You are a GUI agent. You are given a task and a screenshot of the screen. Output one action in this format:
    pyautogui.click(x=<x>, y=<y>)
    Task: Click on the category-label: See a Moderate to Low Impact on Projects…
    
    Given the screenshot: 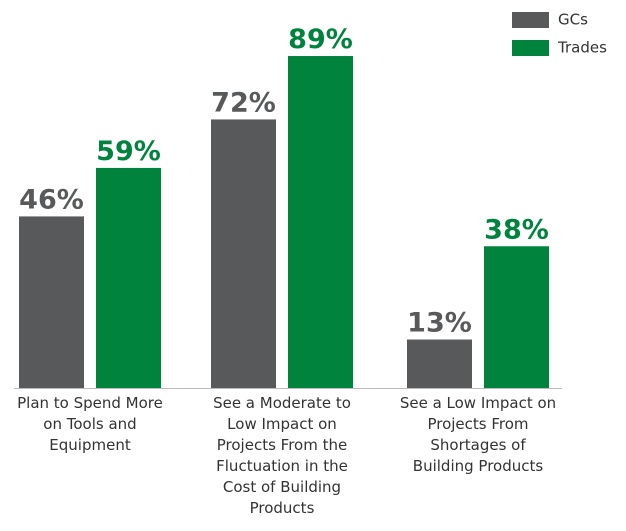 What is the action you would take?
    pyautogui.click(x=282, y=455)
    